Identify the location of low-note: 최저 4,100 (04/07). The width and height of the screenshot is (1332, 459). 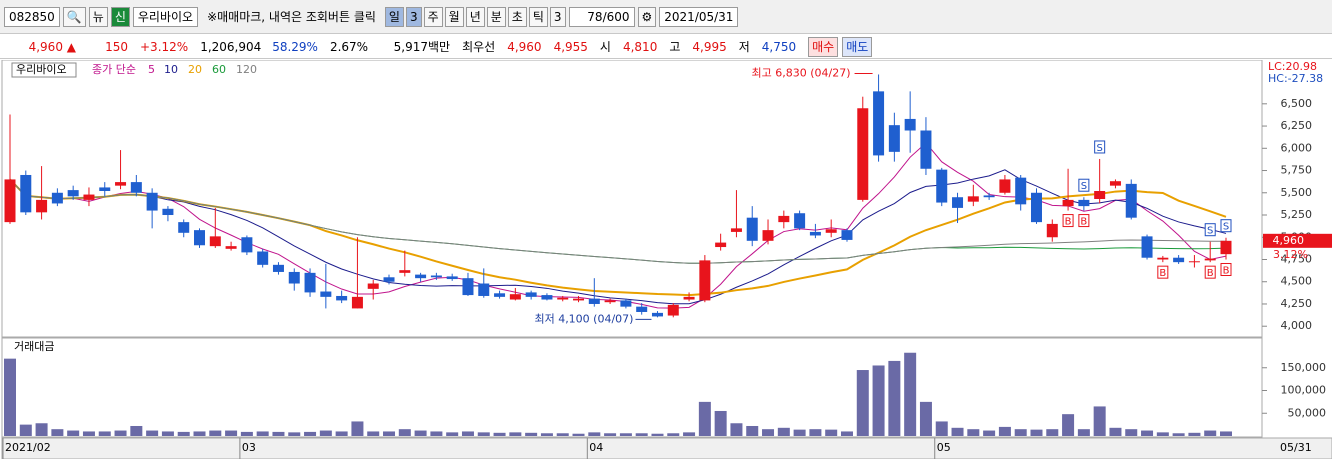
(583, 318).